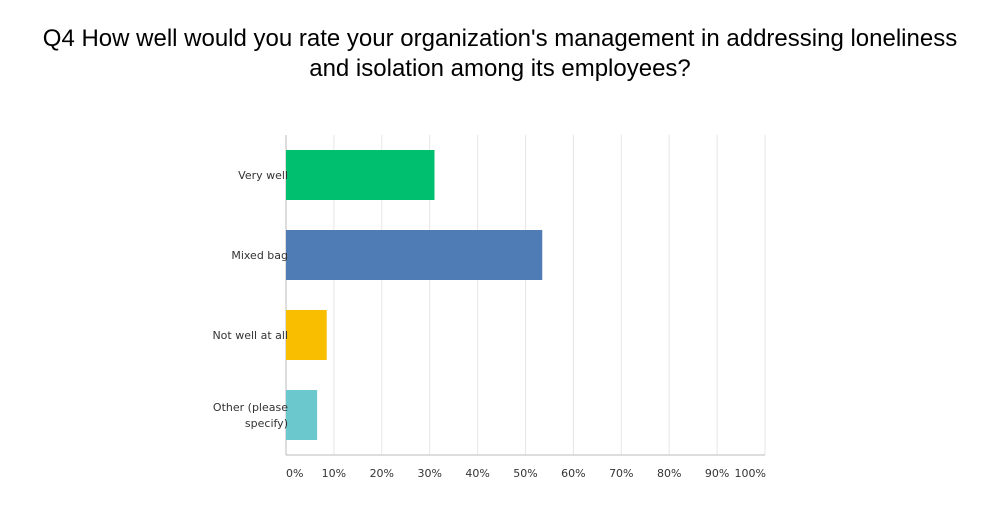  What do you see at coordinates (263, 175) in the screenshot?
I see `category-label: Very well` at bounding box center [263, 175].